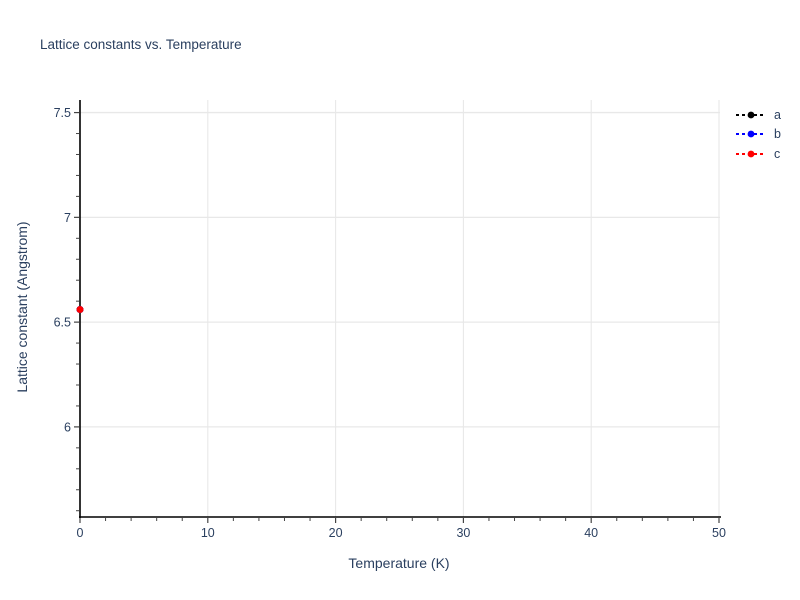  I want to click on x-tick-label-50: 50, so click(719, 533).